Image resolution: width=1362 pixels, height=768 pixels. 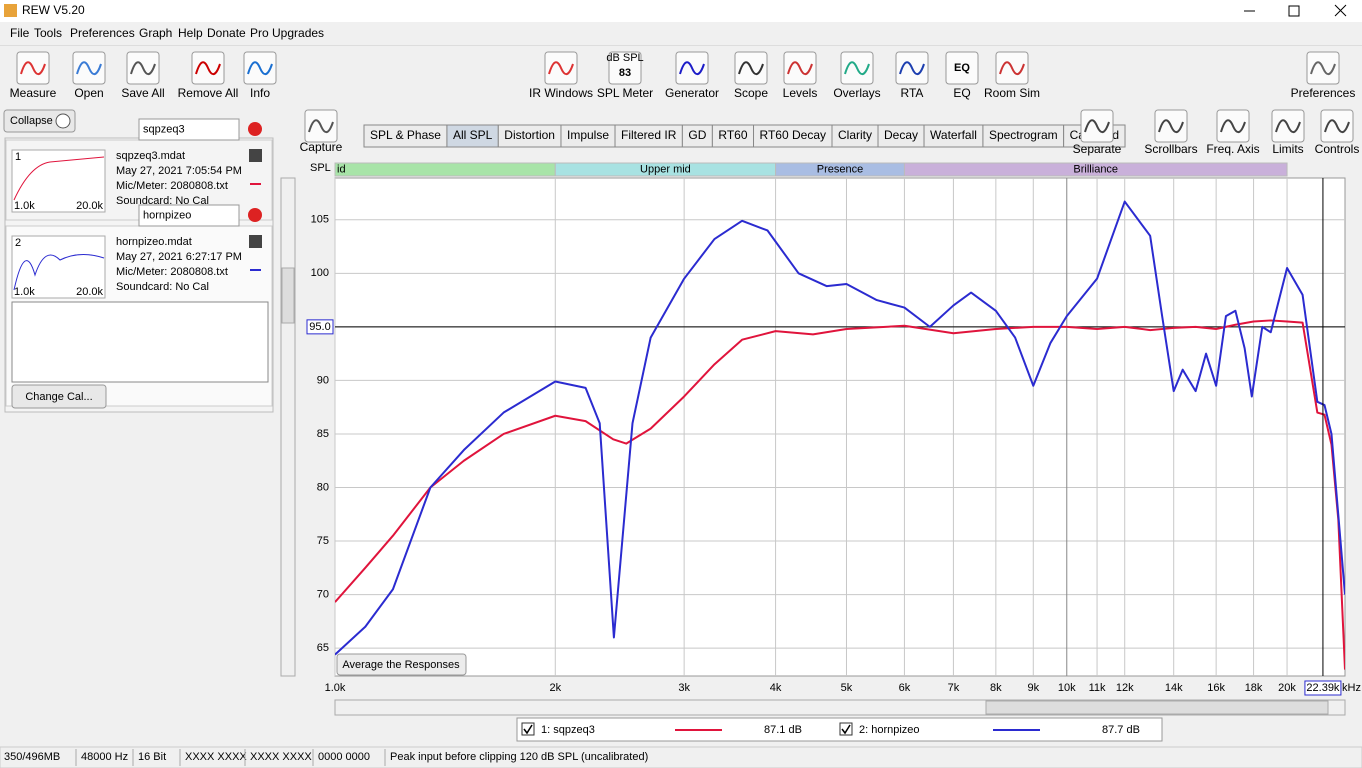 What do you see at coordinates (287, 33) in the screenshot?
I see `menu-item: Pro Upgrades` at bounding box center [287, 33].